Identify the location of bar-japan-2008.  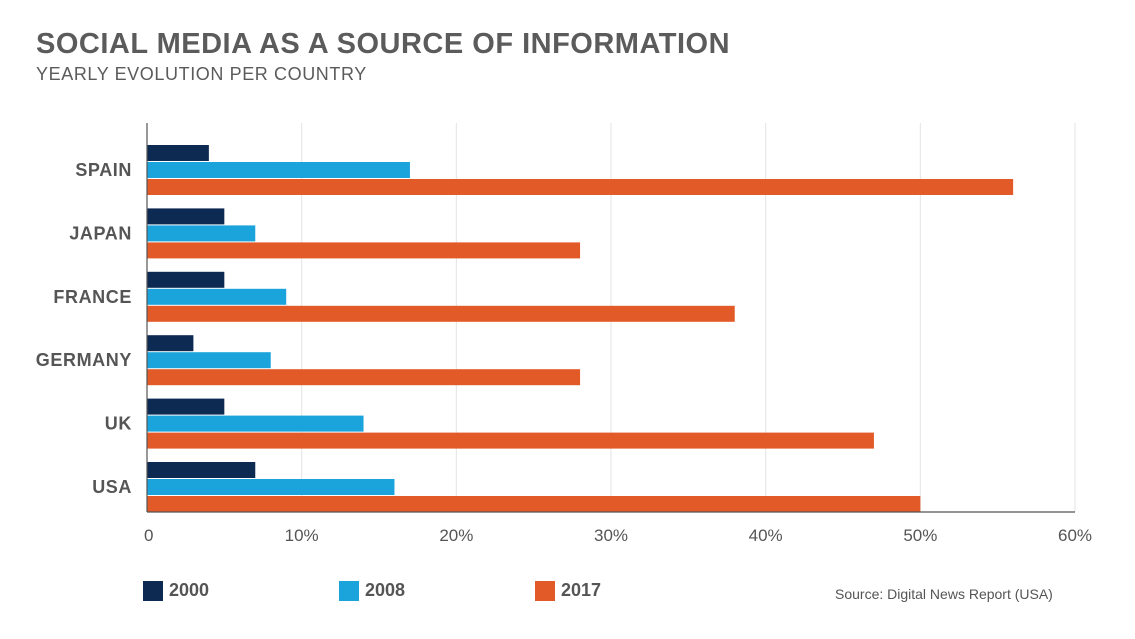
(201, 233).